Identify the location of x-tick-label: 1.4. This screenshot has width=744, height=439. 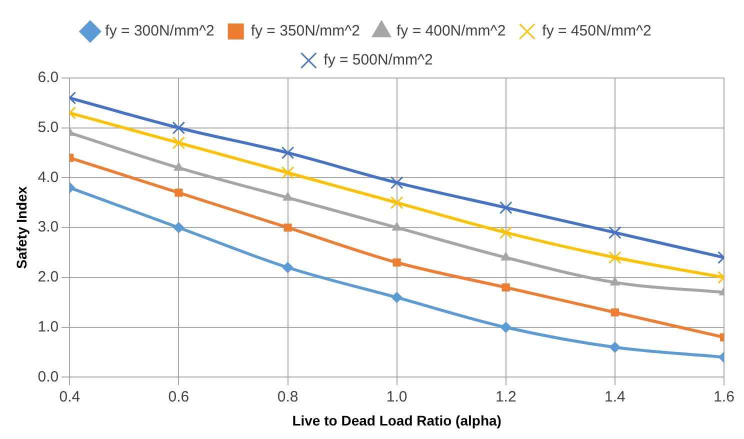
(615, 397).